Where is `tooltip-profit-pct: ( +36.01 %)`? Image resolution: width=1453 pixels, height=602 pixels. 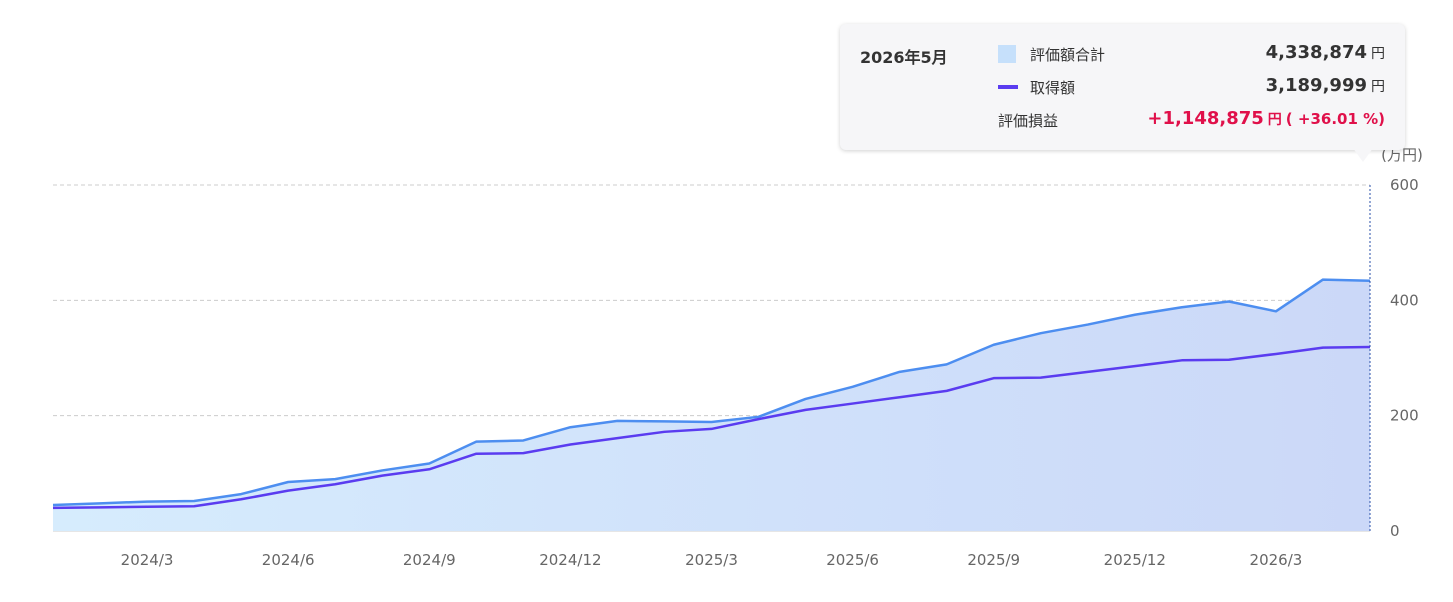
tooltip-profit-pct: ( +36.01 %) is located at coordinates (1335, 119).